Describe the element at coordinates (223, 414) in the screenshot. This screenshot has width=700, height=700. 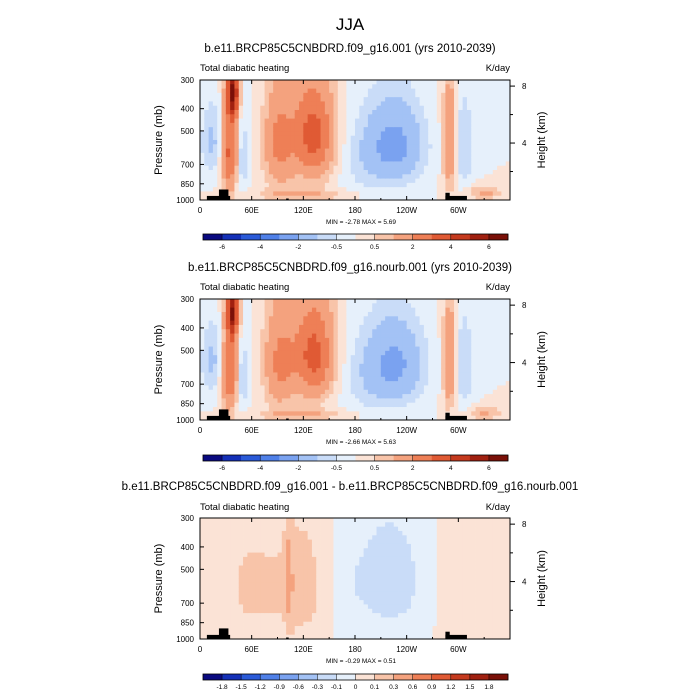
I see `topography-block` at that location.